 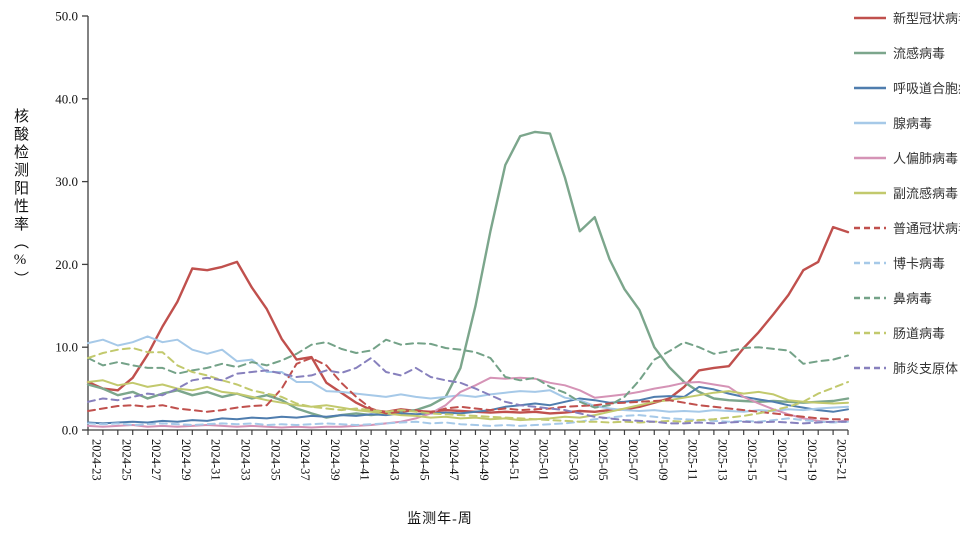 What do you see at coordinates (484, 460) in the screenshot?
I see `x-tick-label: 2024-49` at bounding box center [484, 460].